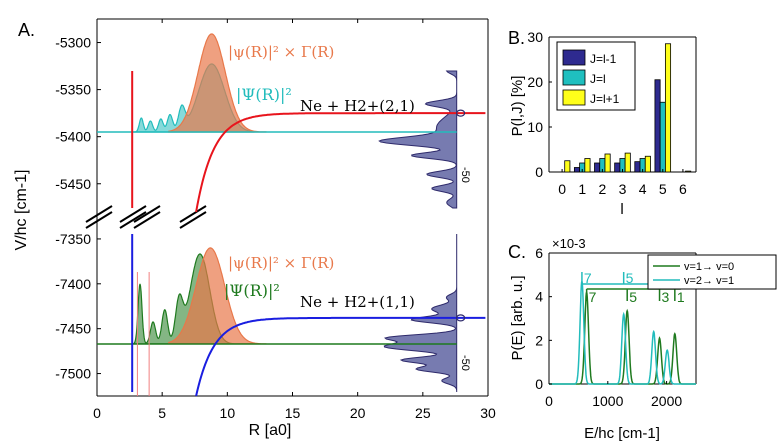 The height and width of the screenshot is (447, 784). What do you see at coordinates (709, 267) in the screenshot?
I see `legend-label: v=1→ v=0` at bounding box center [709, 267].